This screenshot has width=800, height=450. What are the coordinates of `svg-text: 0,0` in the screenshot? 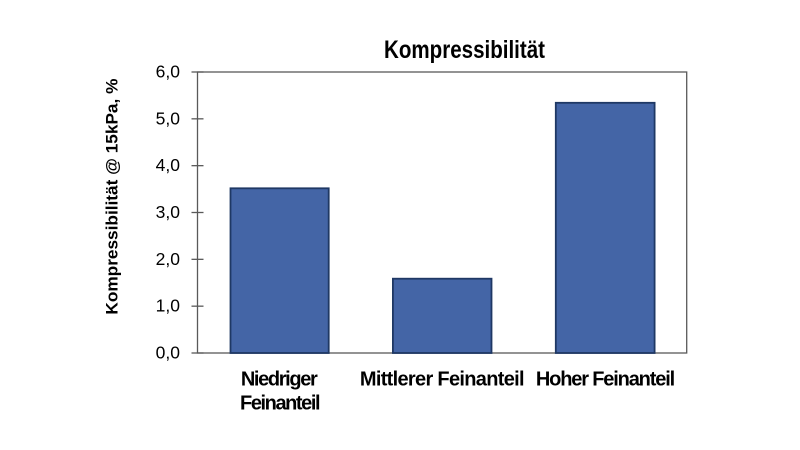 It's located at (168, 353).